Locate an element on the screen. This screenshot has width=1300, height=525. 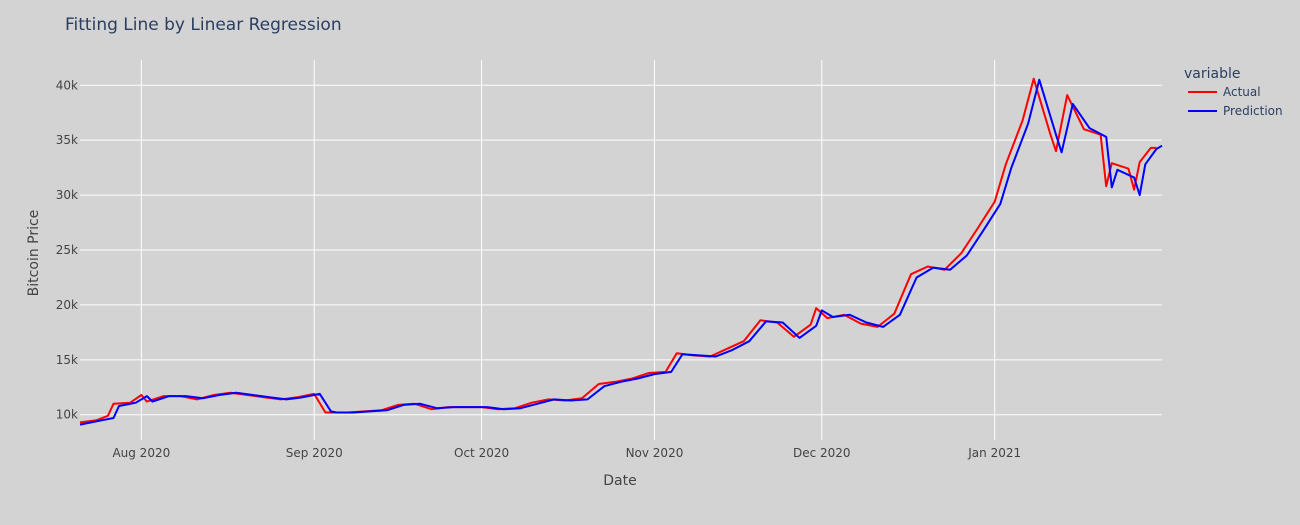
y-tick-label: 10k is located at coordinates (67, 415).